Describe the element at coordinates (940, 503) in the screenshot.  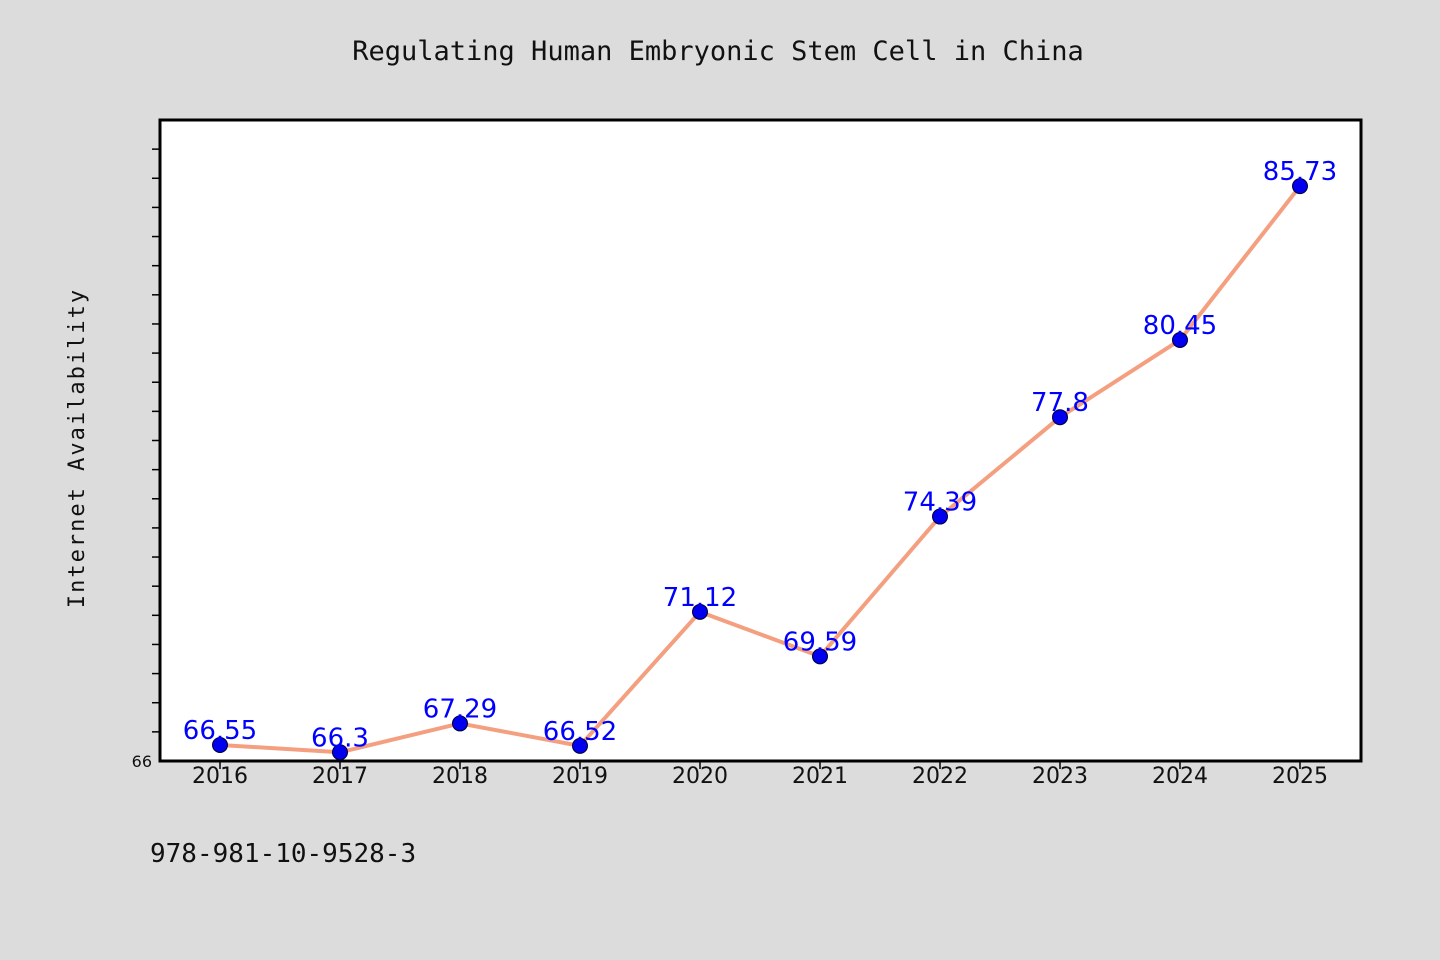
I see `data-label: 74.39` at that location.